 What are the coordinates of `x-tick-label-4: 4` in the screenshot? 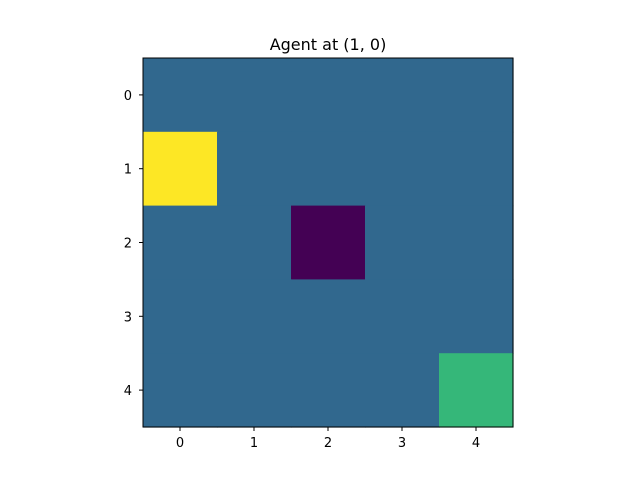 It's located at (476, 443).